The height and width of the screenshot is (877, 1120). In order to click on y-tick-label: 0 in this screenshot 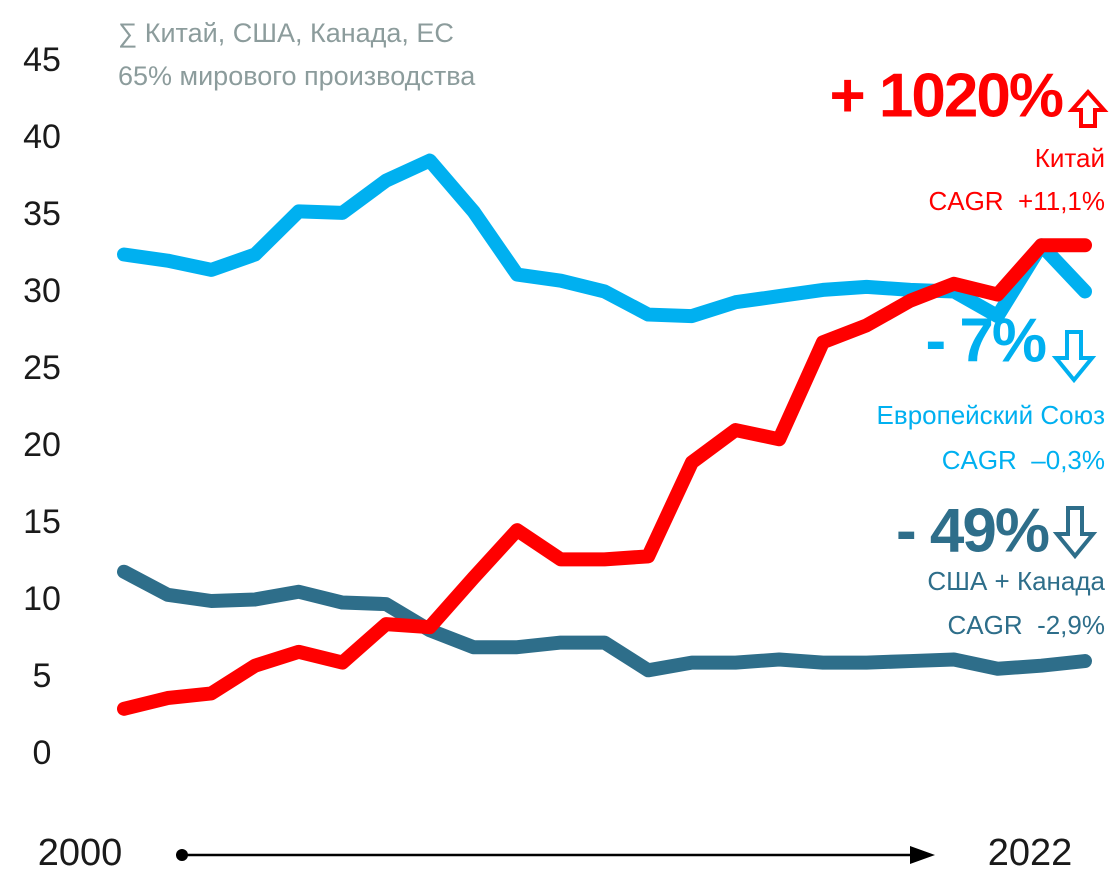, I will do `click(42, 753)`.